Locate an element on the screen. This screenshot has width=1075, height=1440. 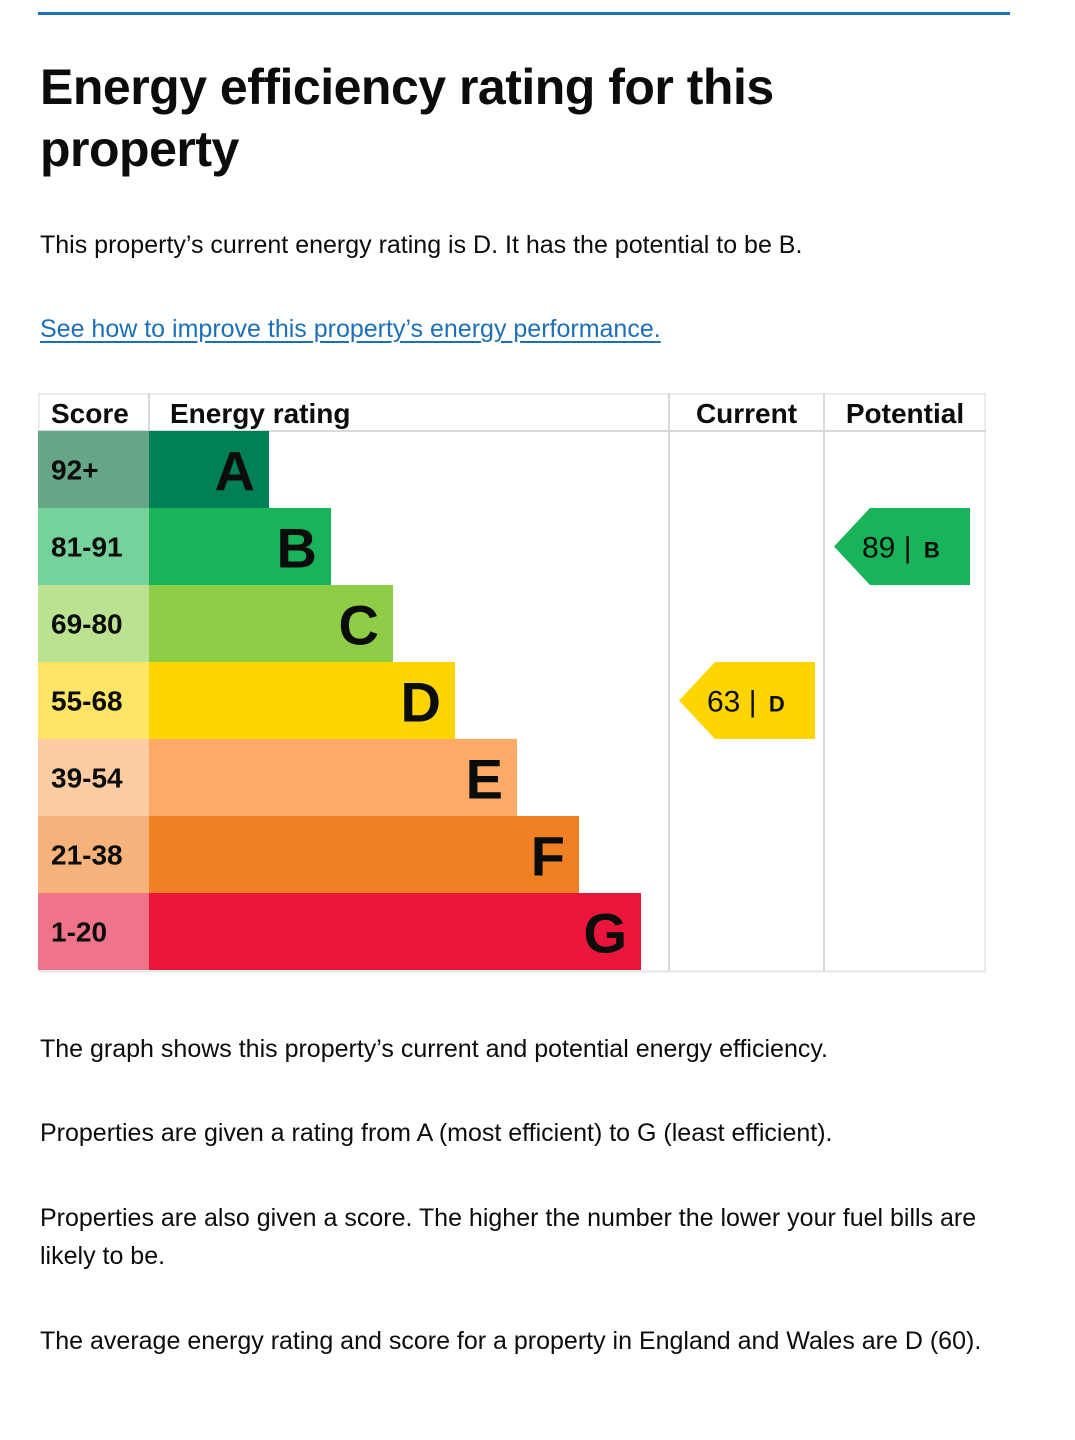
rating-letter-f: F is located at coordinates (548, 856).